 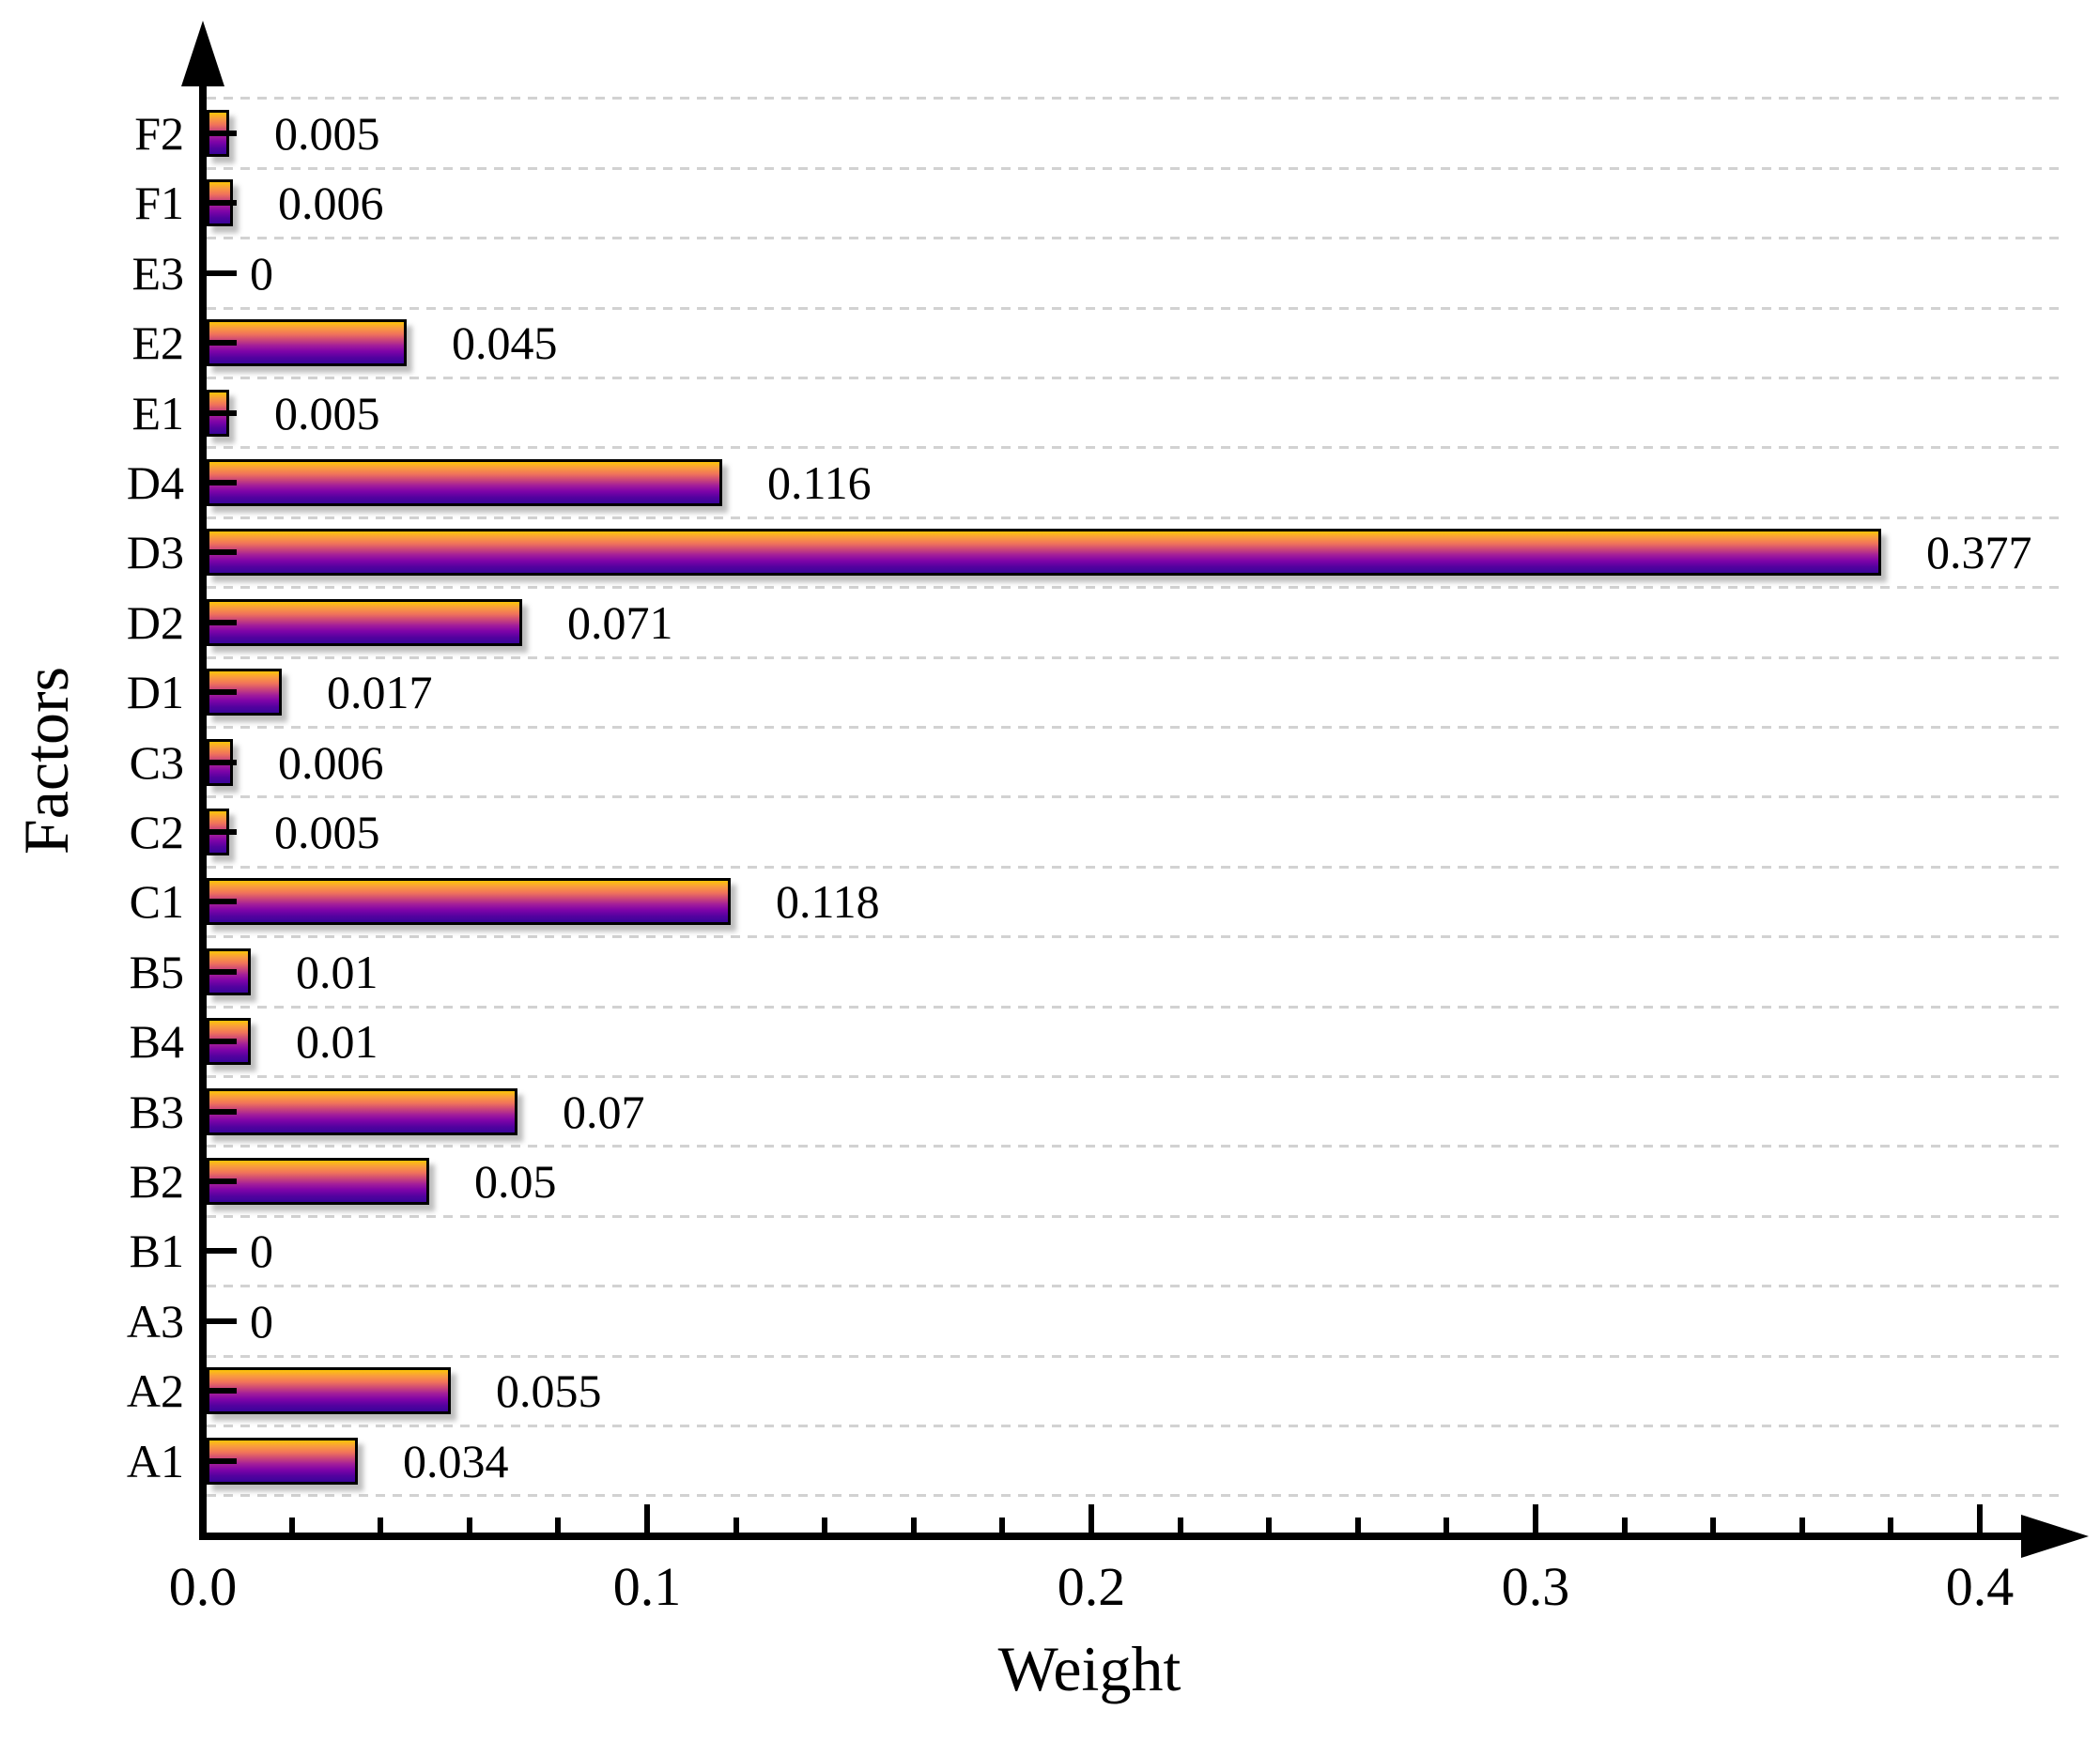 I want to click on category-label: B4, so click(x=156, y=1042).